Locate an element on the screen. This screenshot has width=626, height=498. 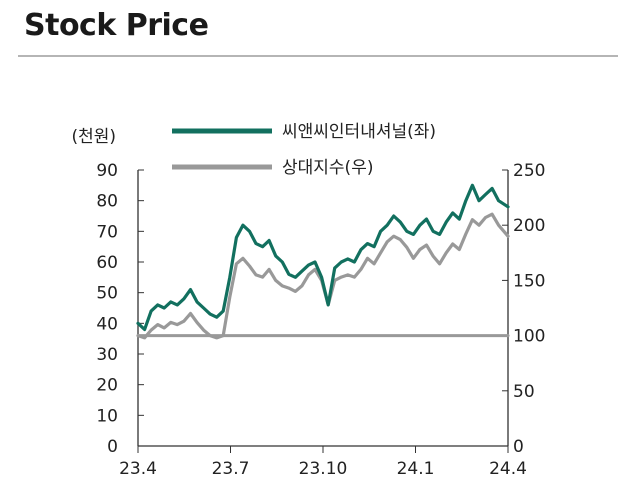
left-axis-unit: (천원) is located at coordinates (93, 137).